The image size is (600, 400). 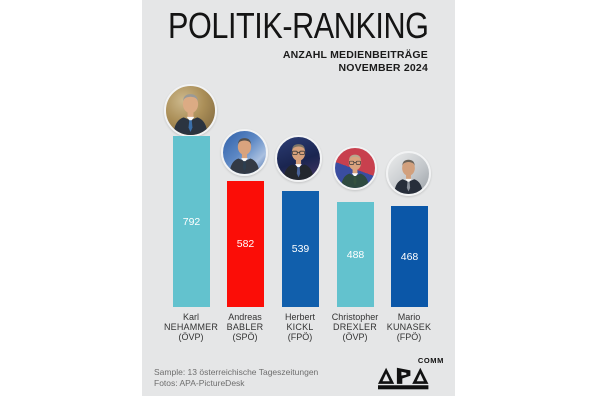 What do you see at coordinates (245, 337) in the screenshot?
I see `person-party: (SPÖ)` at bounding box center [245, 337].